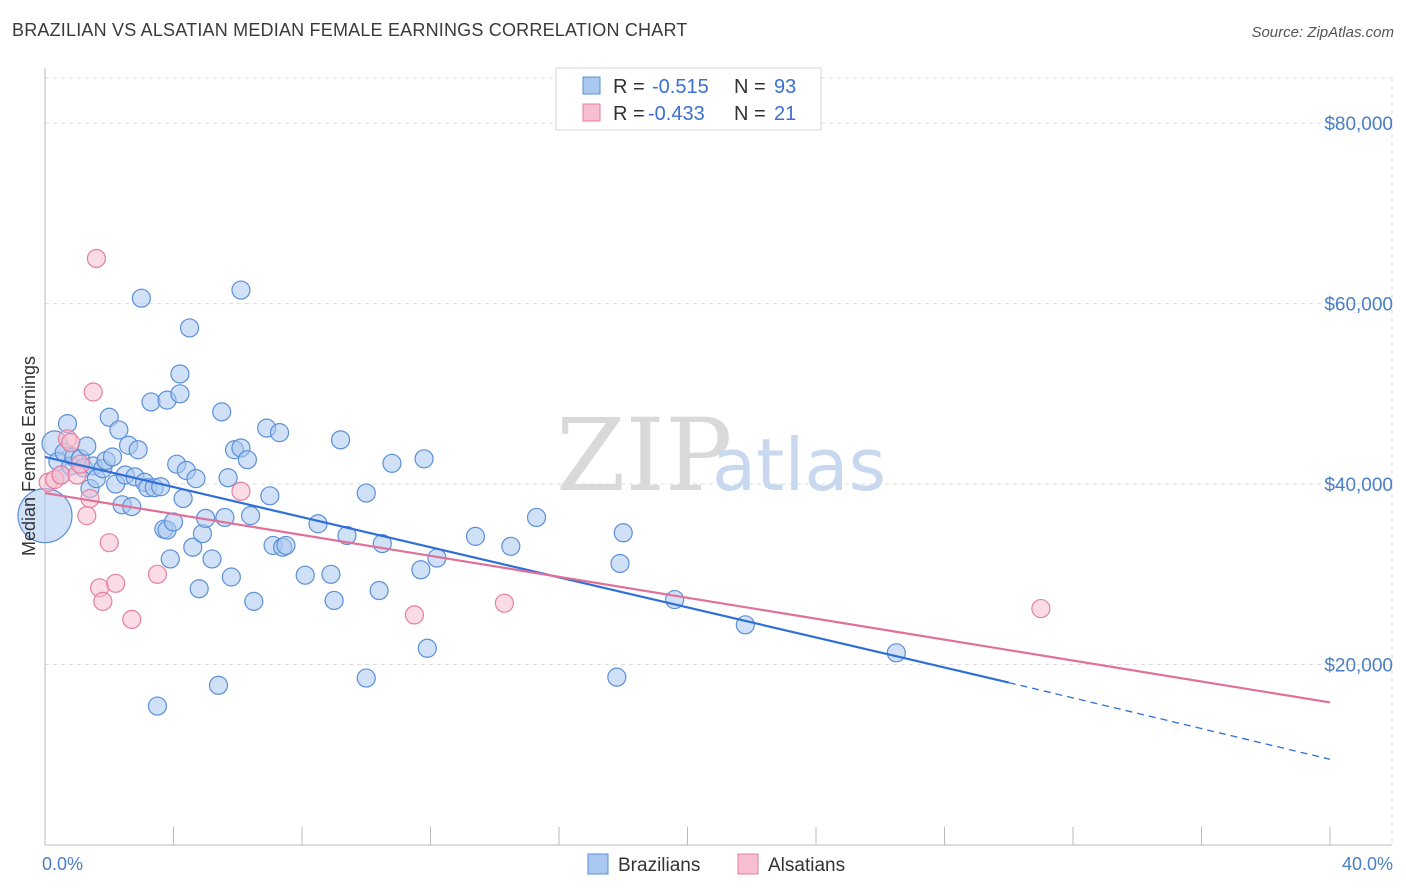 This screenshot has height=892, width=1406. What do you see at coordinates (659, 865) in the screenshot?
I see `bottom-legend-brazilians: Brazilians` at bounding box center [659, 865].